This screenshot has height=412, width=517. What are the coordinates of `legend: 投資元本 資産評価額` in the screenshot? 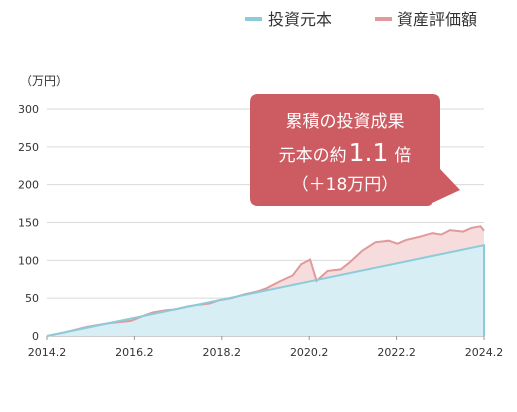 It's located at (361, 19).